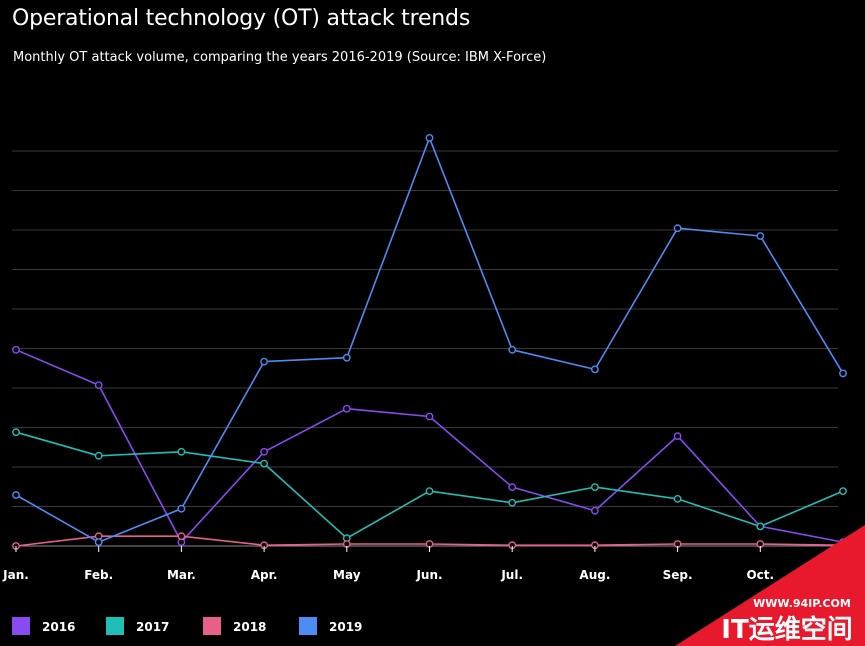 The image size is (865, 646). What do you see at coordinates (760, 575) in the screenshot?
I see `x-tick-label: Oct.` at bounding box center [760, 575].